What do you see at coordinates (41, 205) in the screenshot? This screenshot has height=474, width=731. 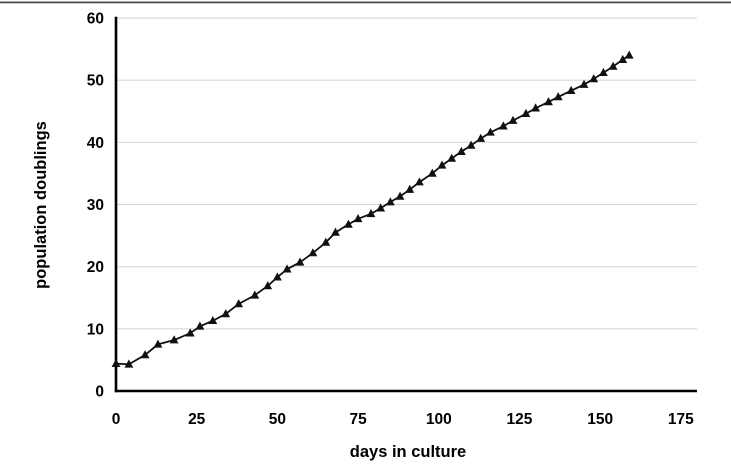 I see `y-axis-title: population doublings` at bounding box center [41, 205].